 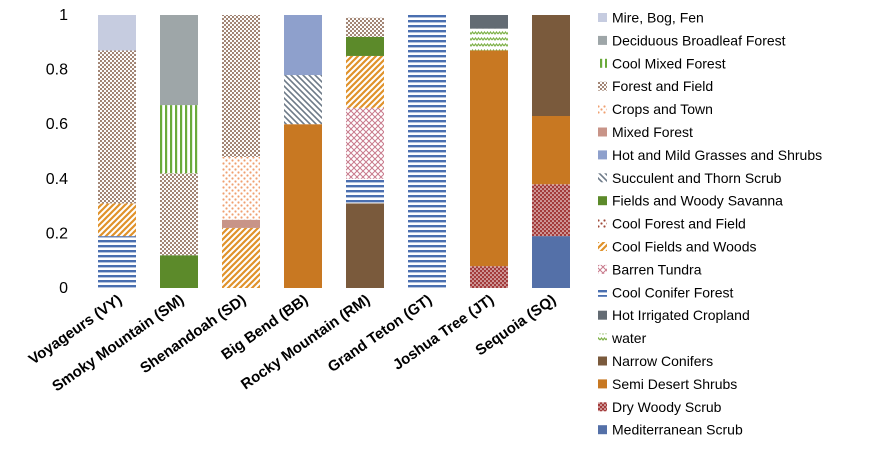 I want to click on bar-segment-mediterranean-scrub, so click(x=551, y=262).